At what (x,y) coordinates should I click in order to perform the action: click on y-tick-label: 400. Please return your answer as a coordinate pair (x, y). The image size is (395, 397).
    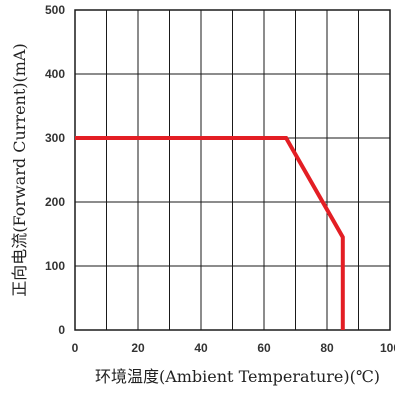
    Looking at the image, I should click on (55, 74).